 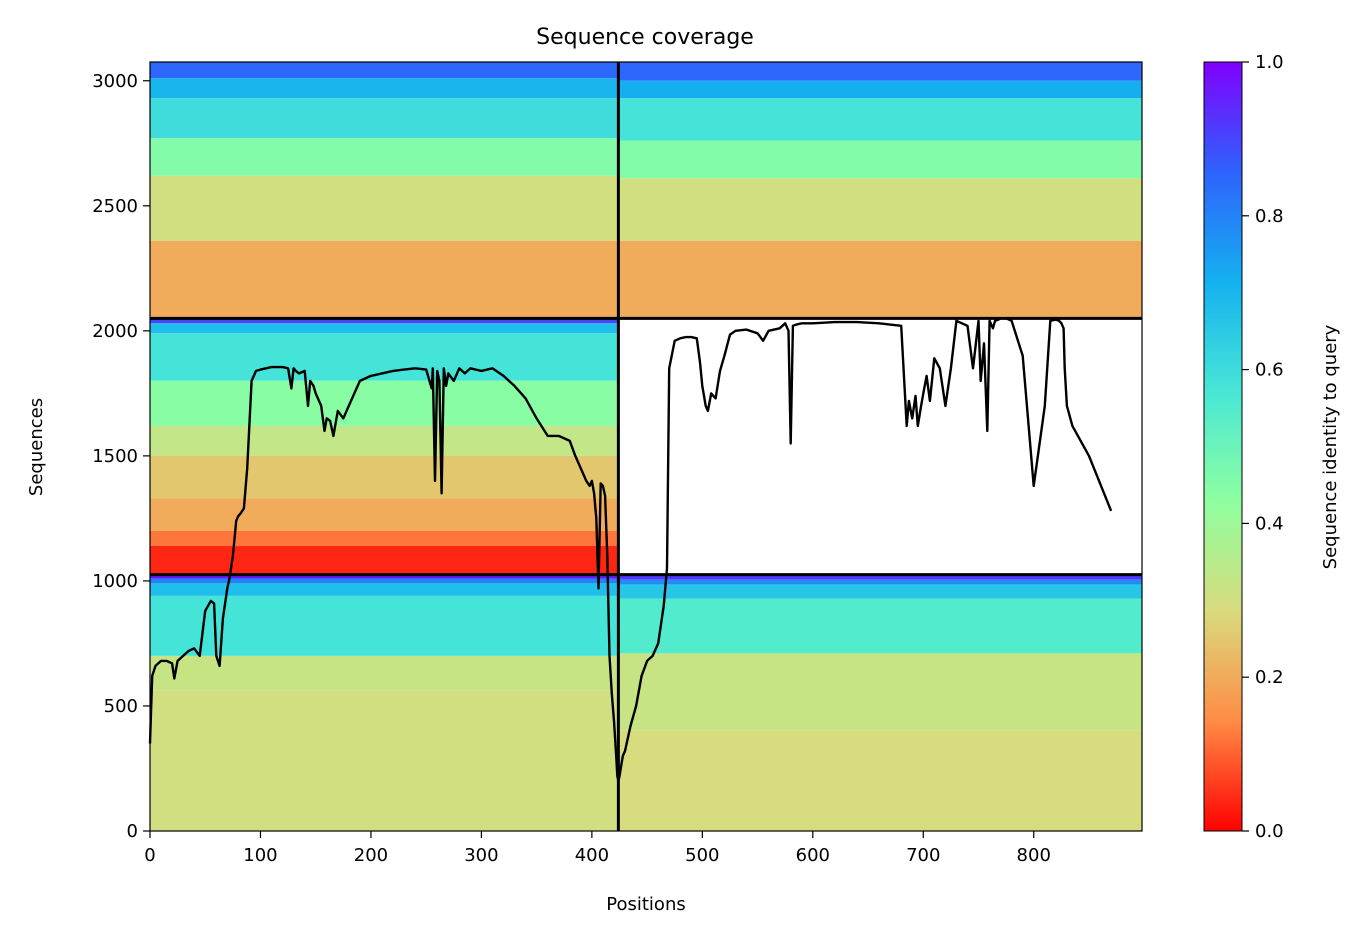 I want to click on colorbar-tick-label: 0.4, so click(x=1269, y=523).